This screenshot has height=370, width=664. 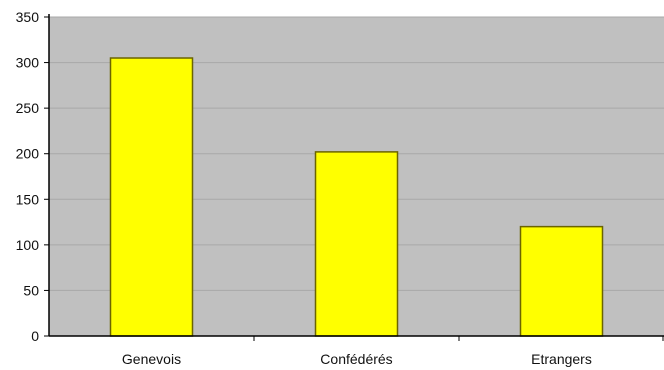 I want to click on y-tick-label: 200, so click(x=28, y=154).